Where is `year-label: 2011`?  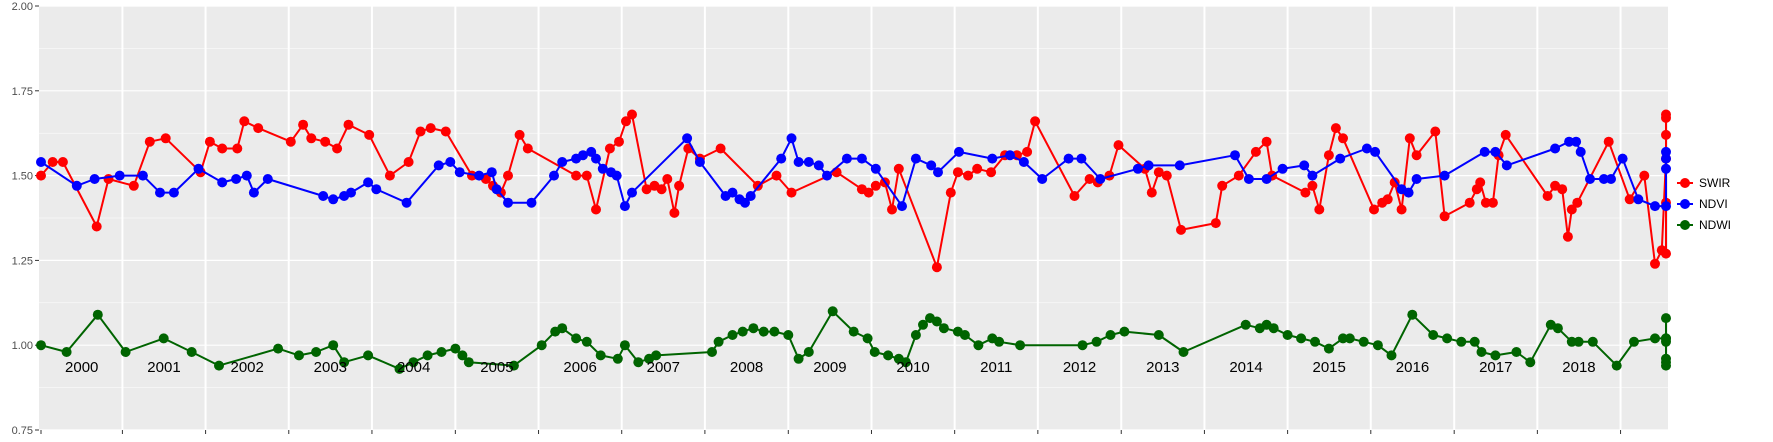 year-label: 2011 is located at coordinates (996, 367).